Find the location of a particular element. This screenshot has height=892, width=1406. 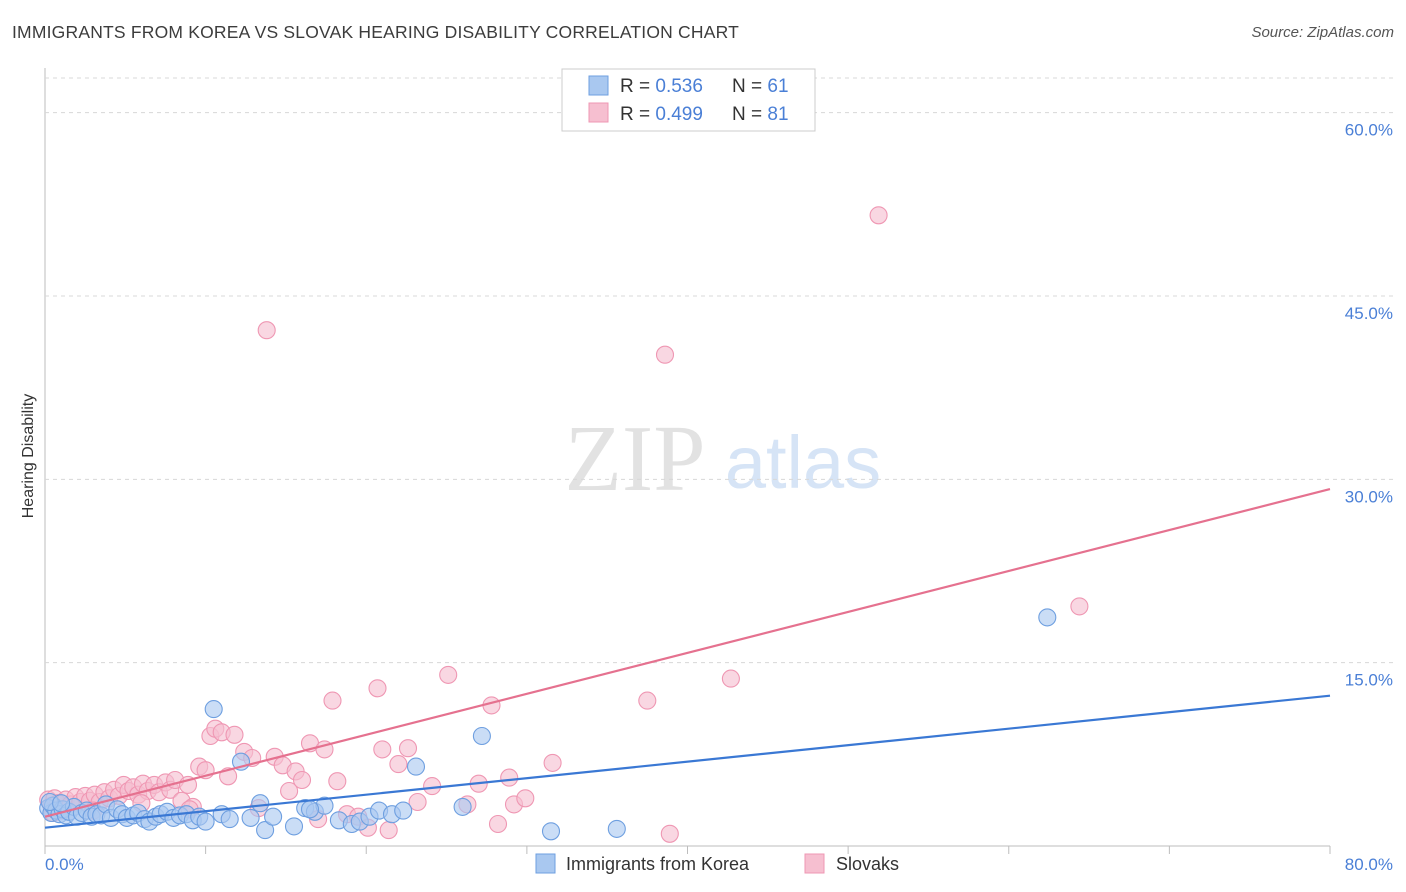

watermark-atlas: atlas is located at coordinates (803, 462).